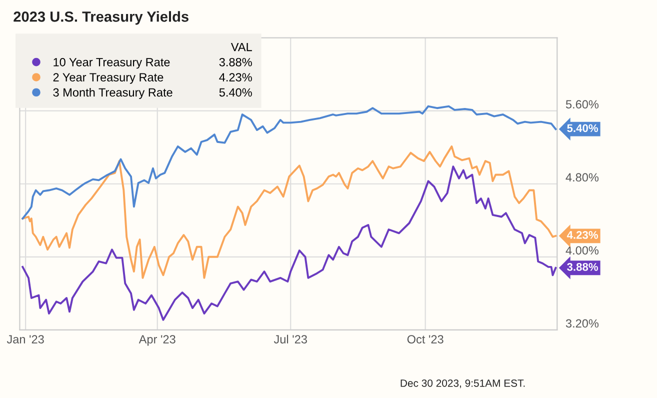  Describe the element at coordinates (582, 177) in the screenshot. I see `y-tick-label: 4.80%` at that location.